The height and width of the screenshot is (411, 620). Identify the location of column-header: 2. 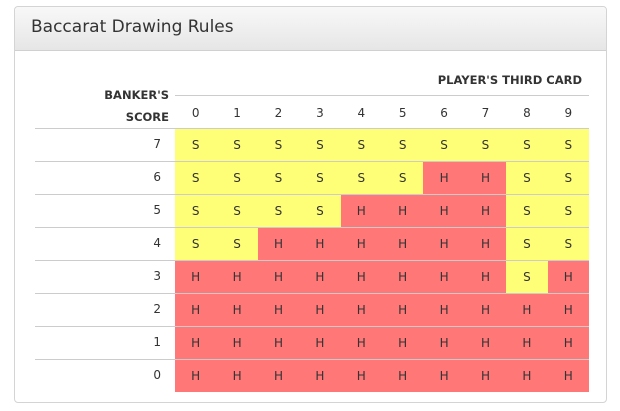
(278, 113).